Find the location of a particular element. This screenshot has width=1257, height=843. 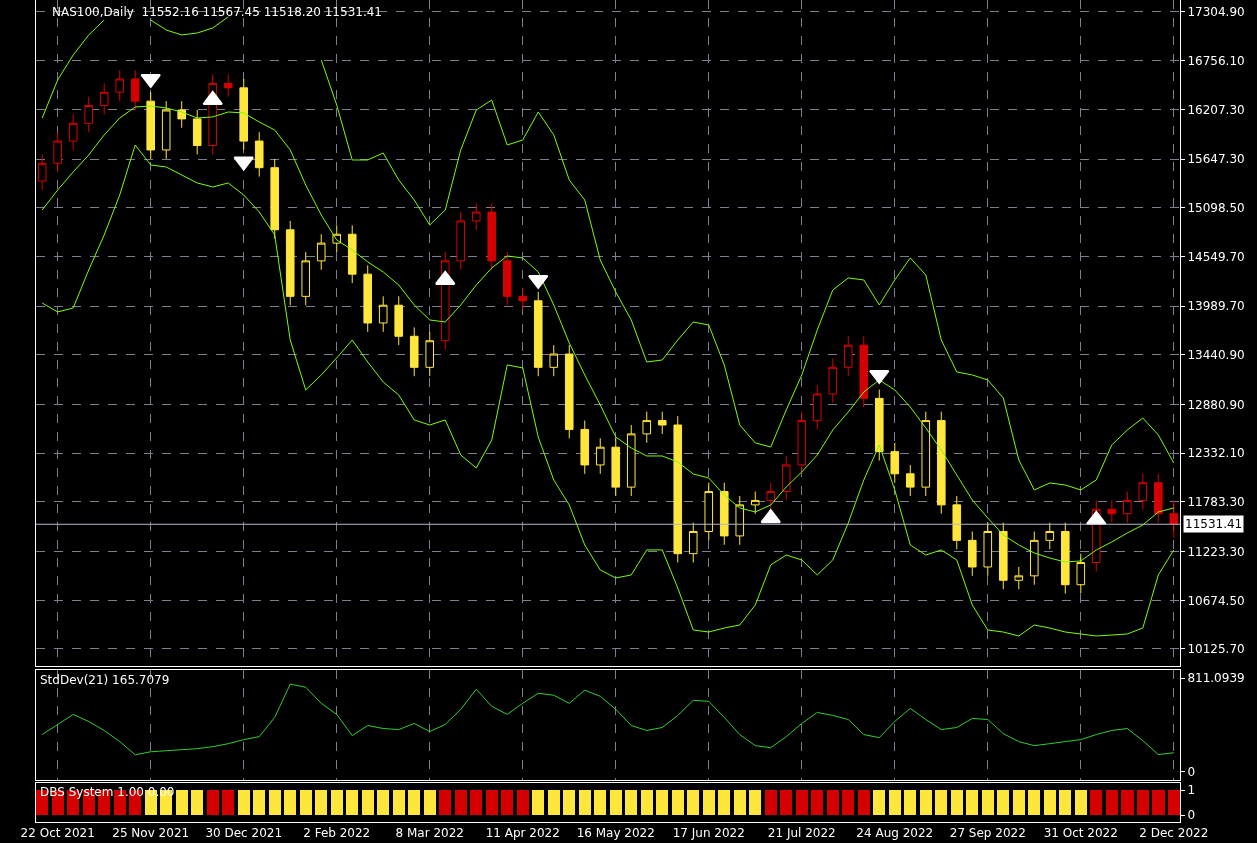

x-tick-label: 2 Feb 2022 is located at coordinates (337, 833).